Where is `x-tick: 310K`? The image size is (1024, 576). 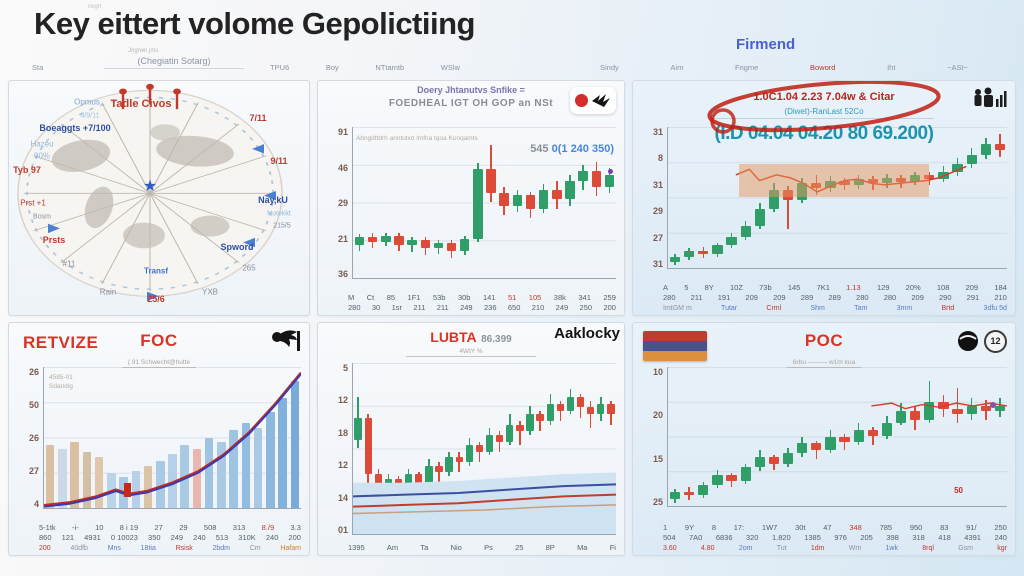
x-tick: 310K is located at coordinates (247, 538).